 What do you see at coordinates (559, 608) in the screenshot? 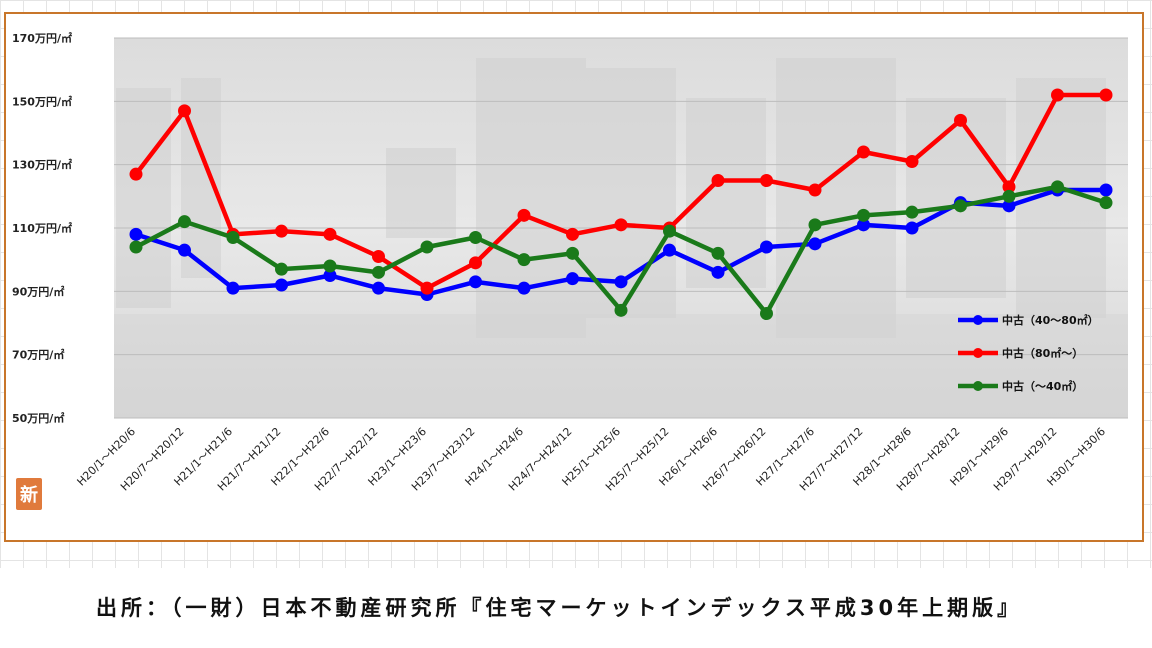
I see `source-caption: 出所：（一財）日本不動産研究所『住宅マーケットインデックス平成30年上期版』` at bounding box center [559, 608].